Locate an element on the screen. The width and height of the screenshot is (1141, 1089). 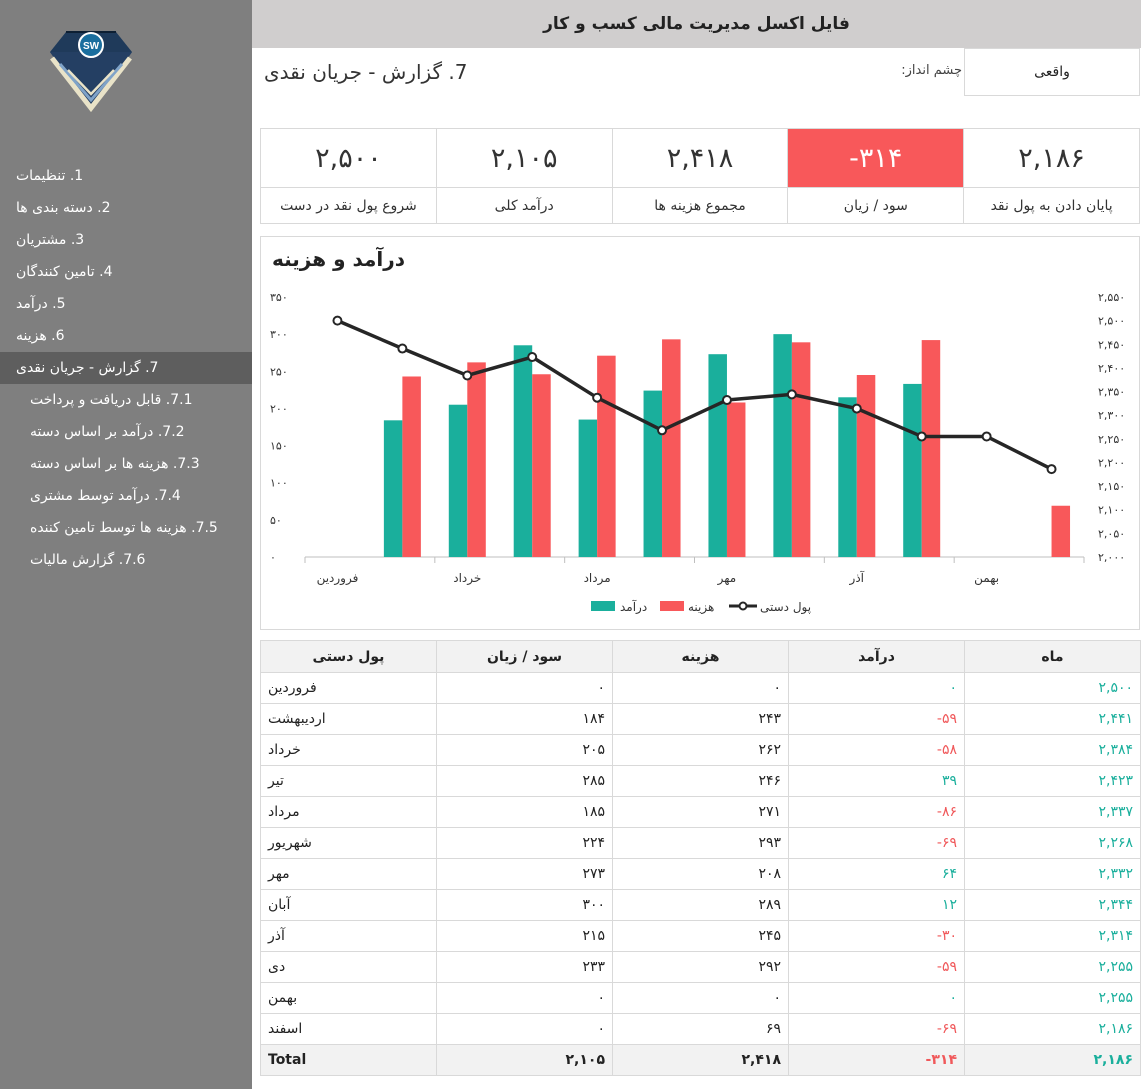
month-cell: دی is located at coordinates (348, 967).